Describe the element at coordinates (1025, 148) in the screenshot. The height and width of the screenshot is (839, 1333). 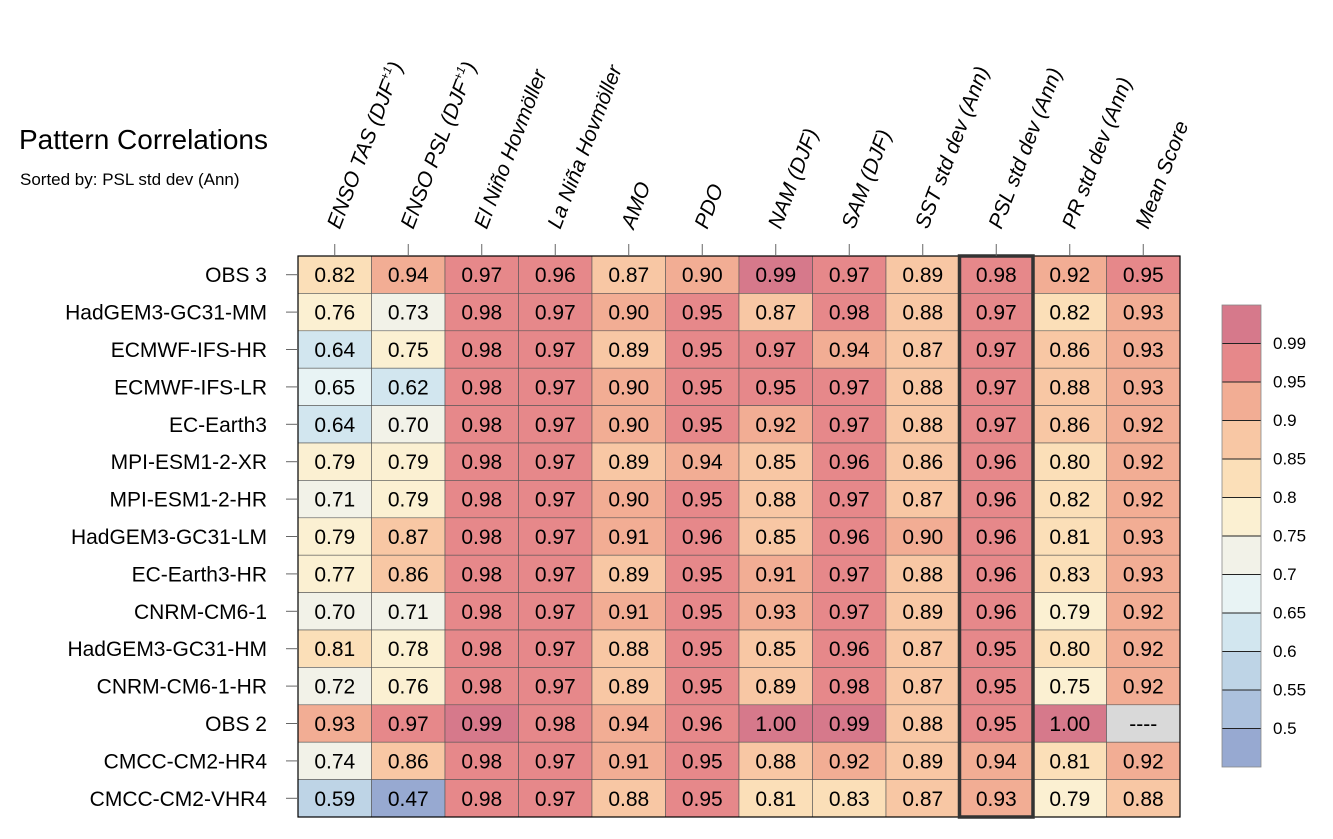
I see `column-label: PSL std dev (Ann)` at that location.